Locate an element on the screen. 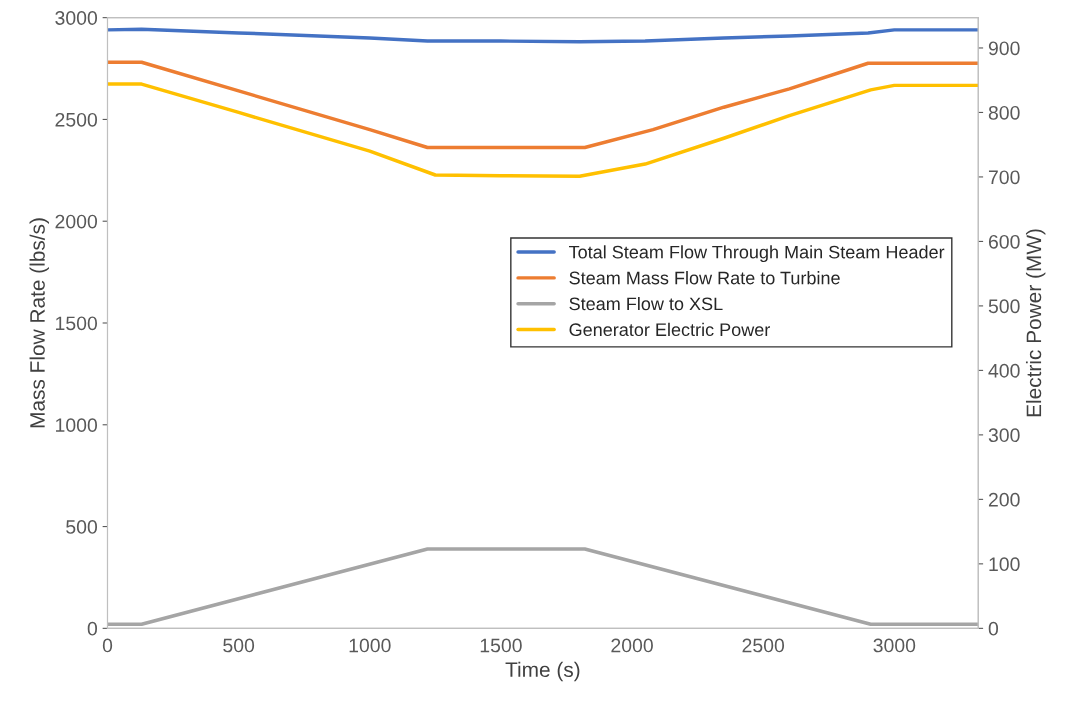  x-tick-label: 1500 is located at coordinates (501, 645).